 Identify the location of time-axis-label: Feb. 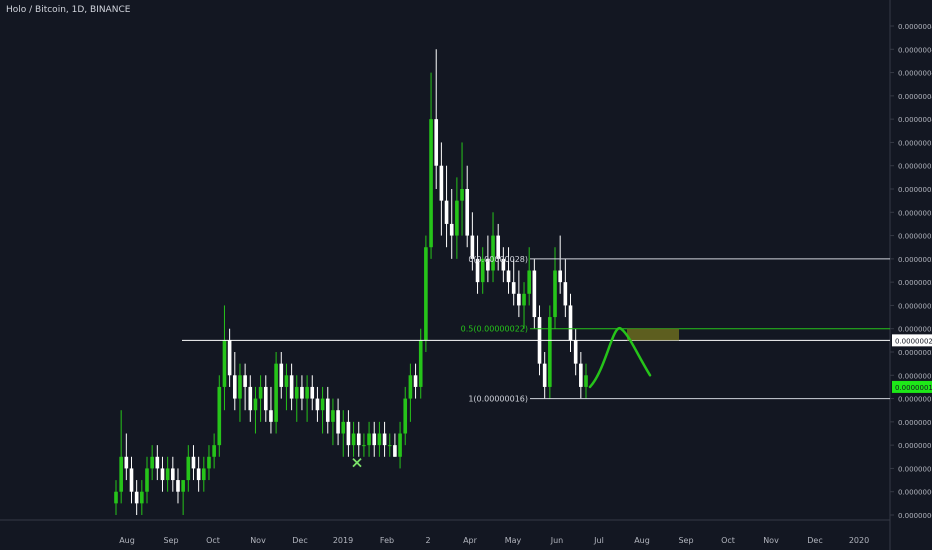
(387, 540).